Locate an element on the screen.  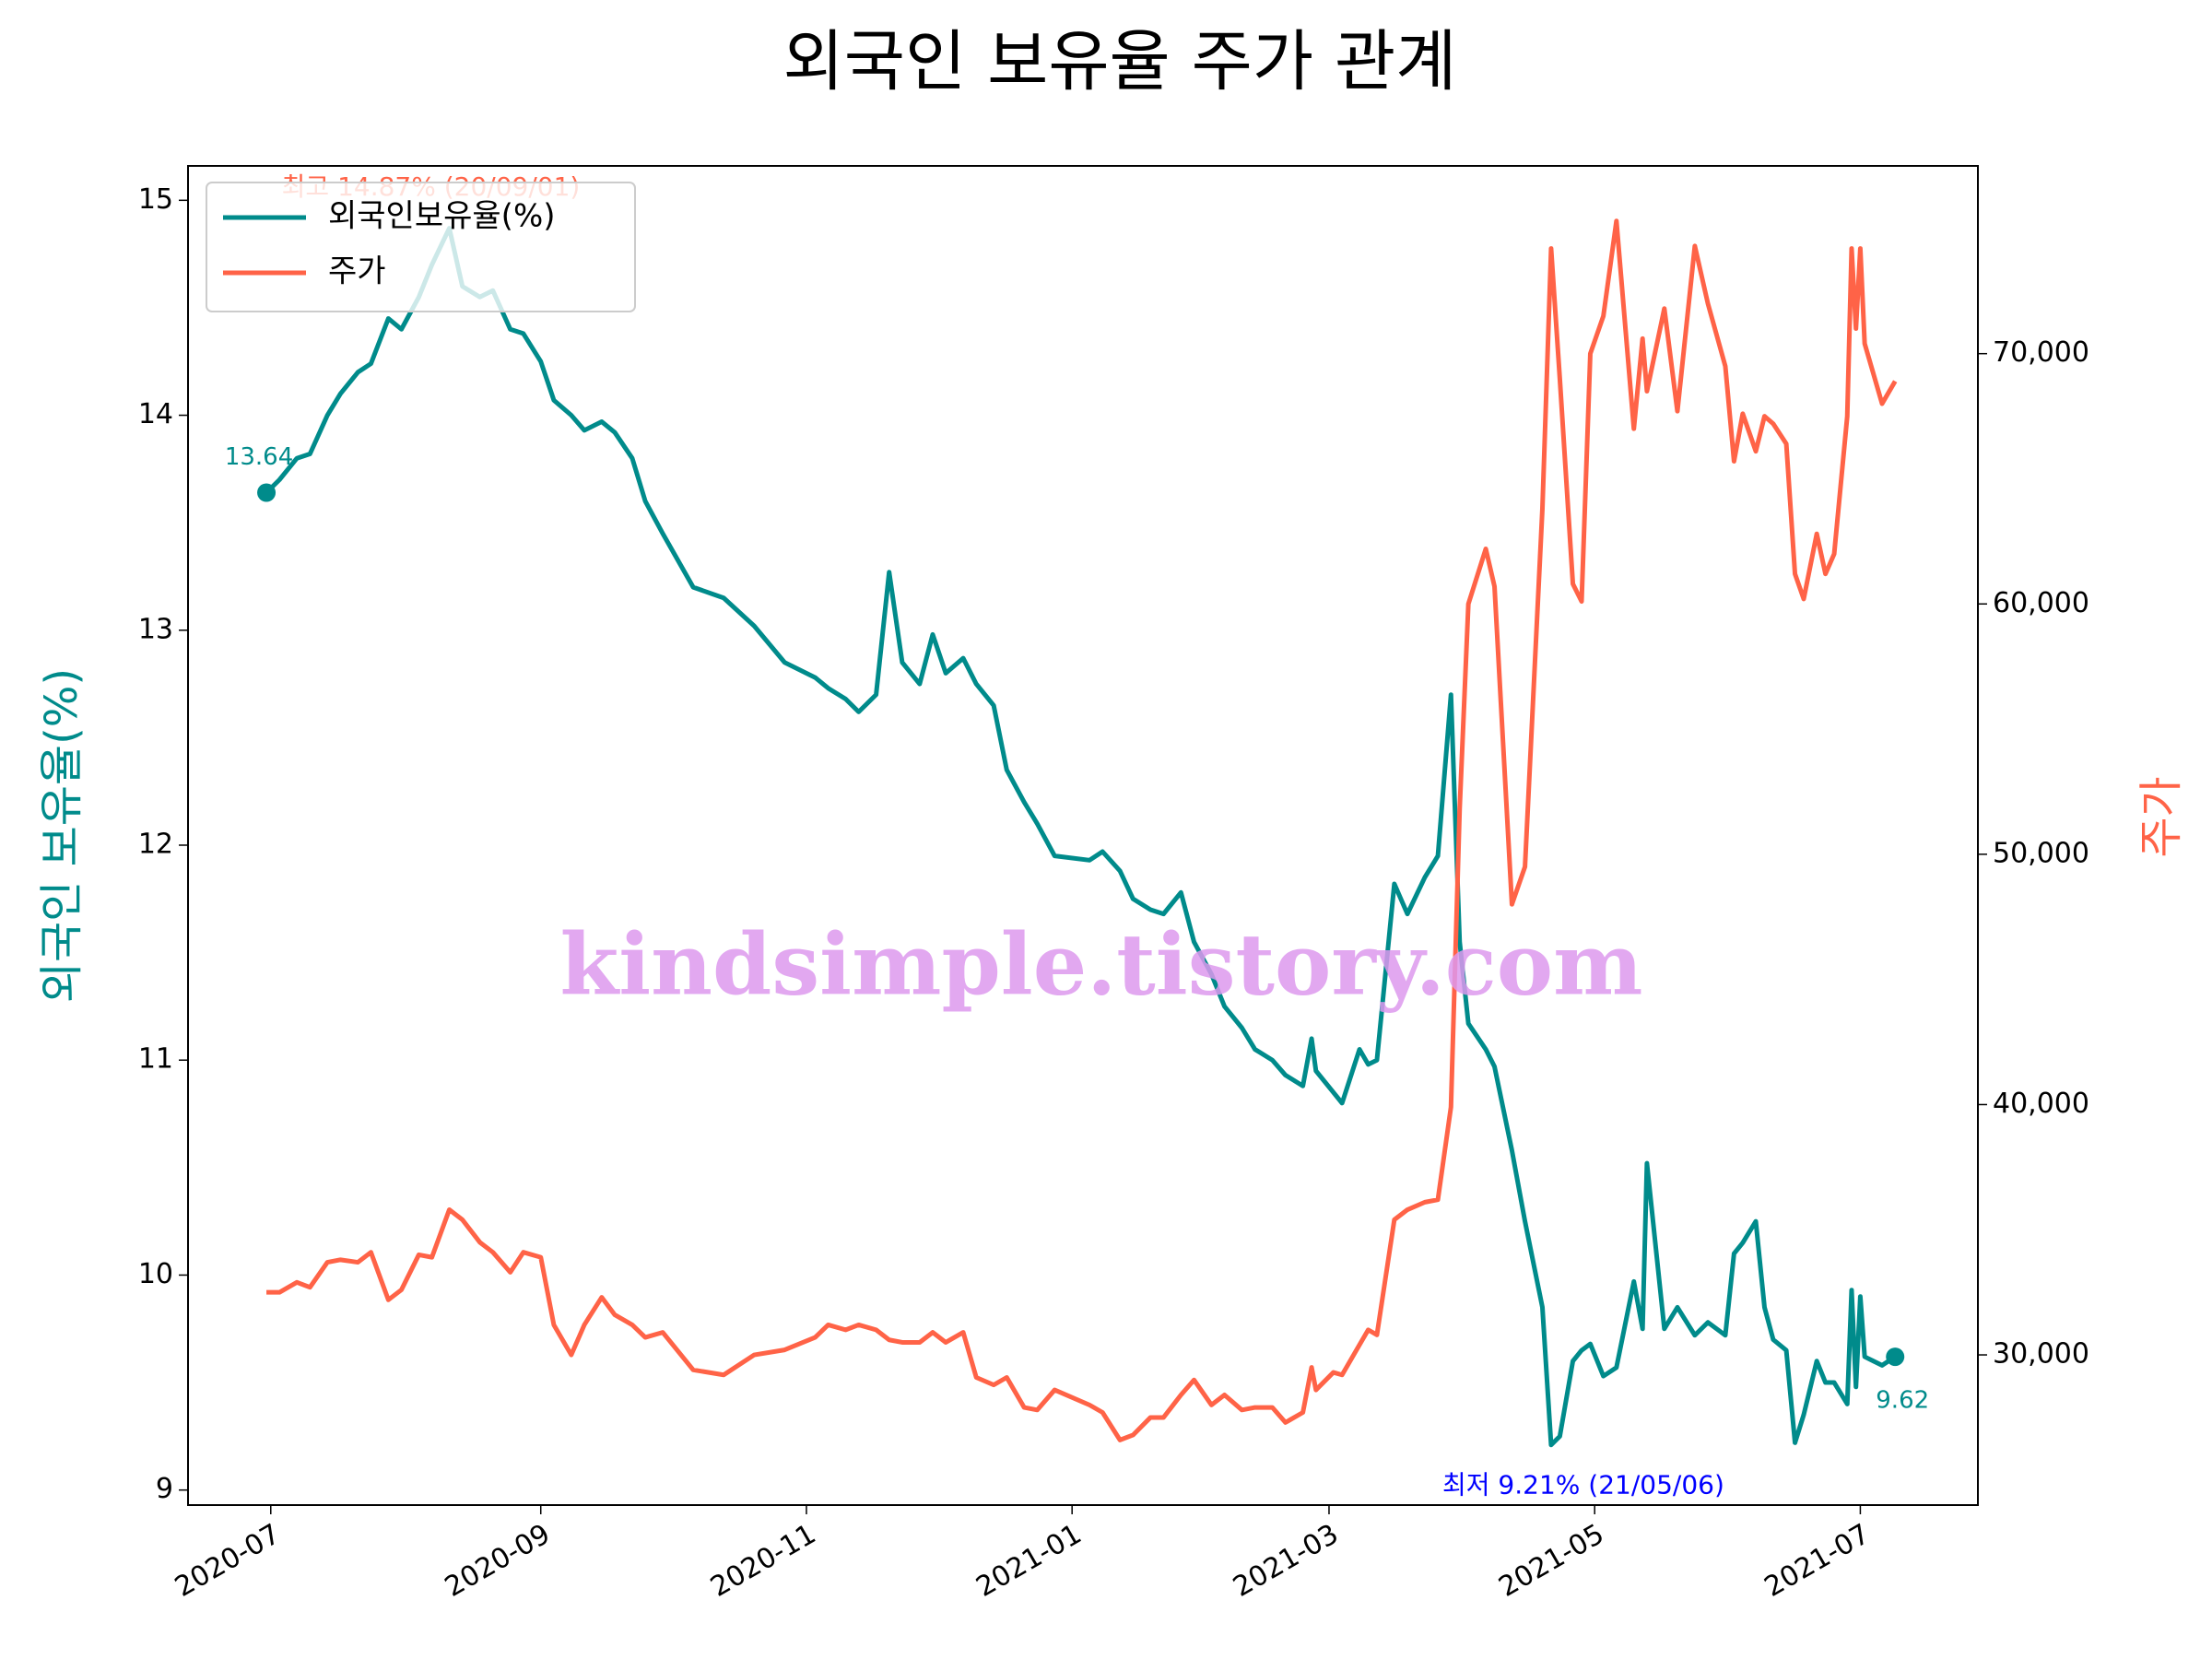
data-label: 9.62 is located at coordinates (1902, 1401).